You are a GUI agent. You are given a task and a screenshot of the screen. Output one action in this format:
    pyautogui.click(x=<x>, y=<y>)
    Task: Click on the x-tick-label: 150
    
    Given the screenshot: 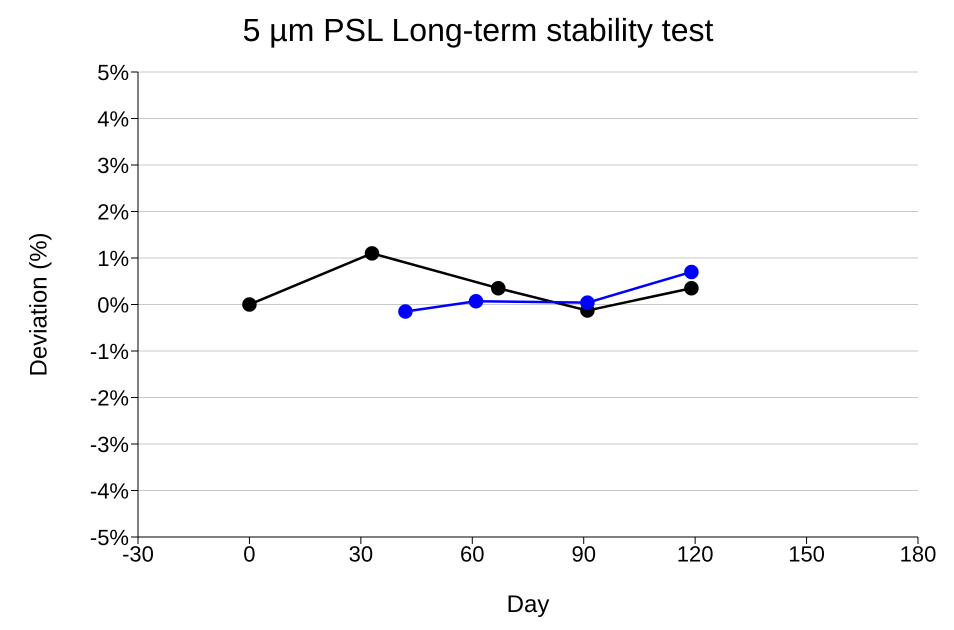 What is the action you would take?
    pyautogui.click(x=806, y=554)
    